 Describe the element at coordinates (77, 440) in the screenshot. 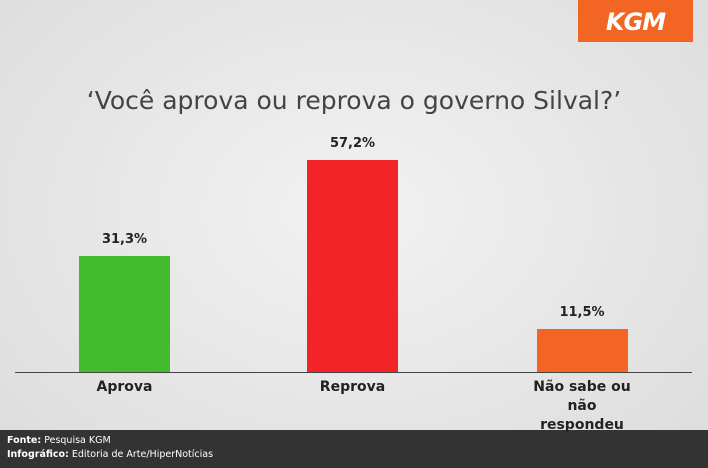

I see `source: Pesquisa KGM` at that location.